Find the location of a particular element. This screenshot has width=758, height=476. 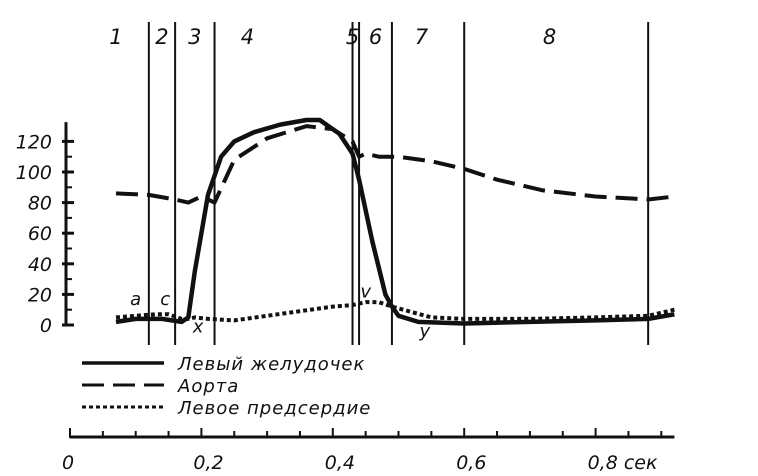

curve-annotations: a c x v y is located at coordinates (280, 311).